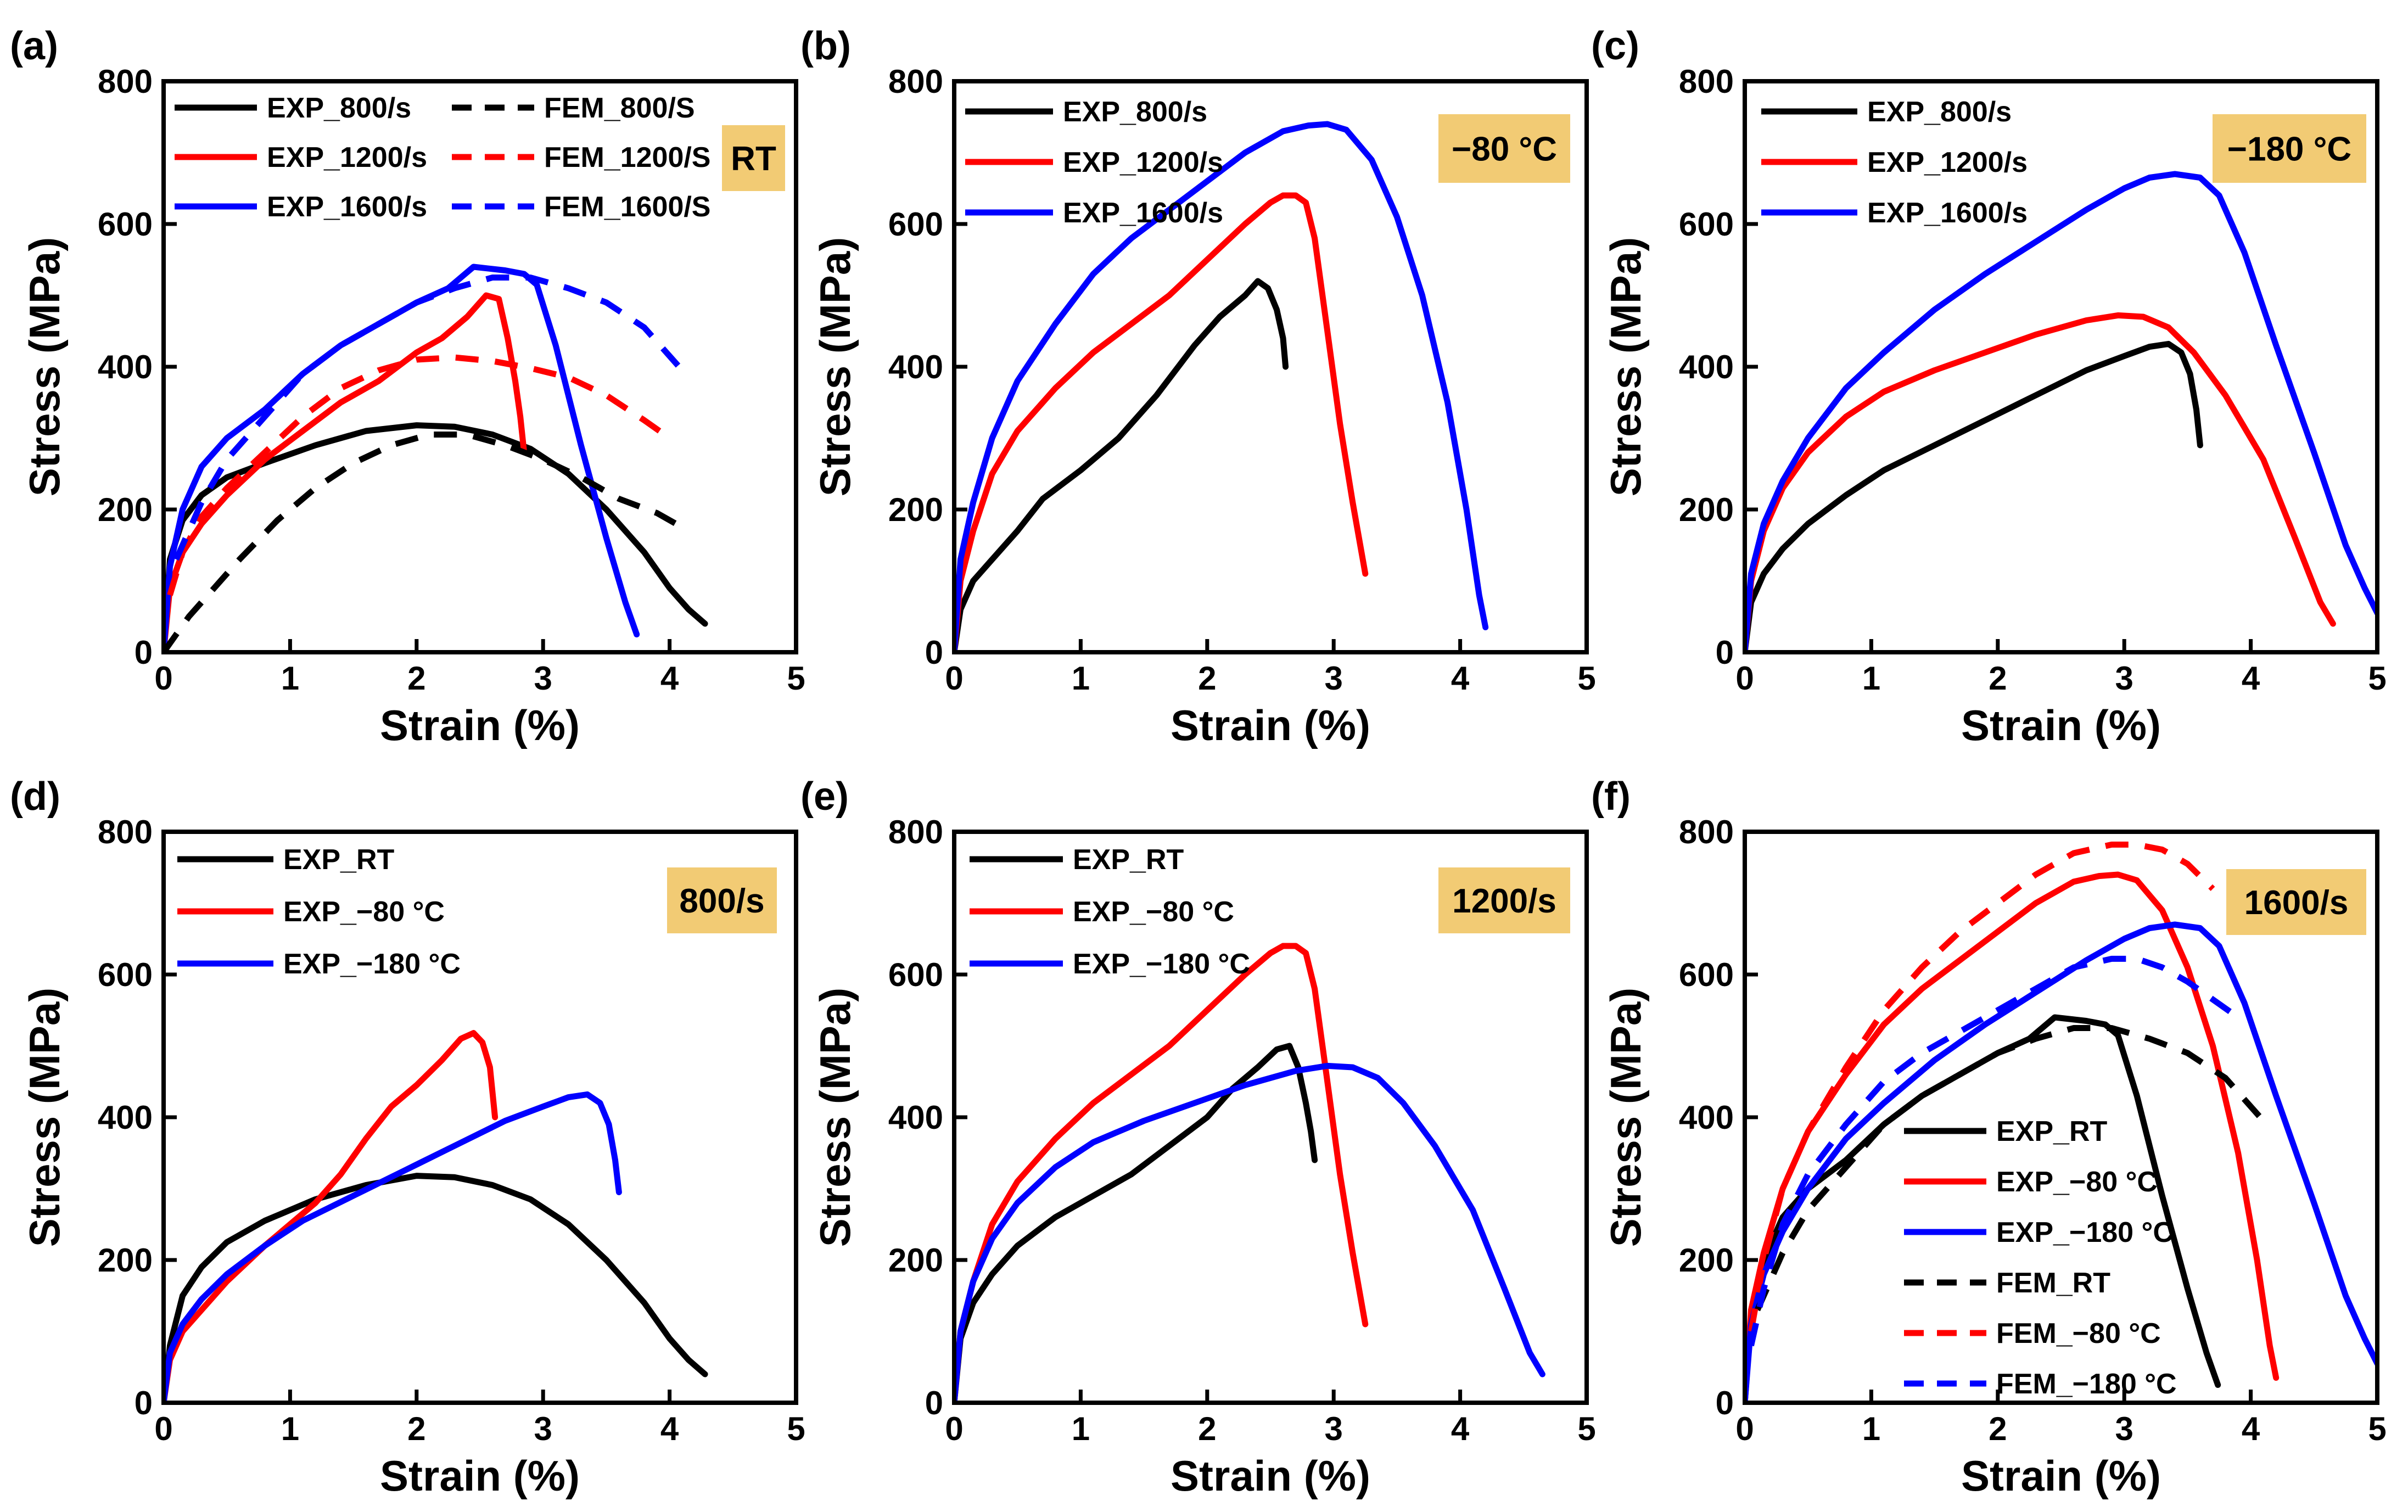 The image size is (2408, 1512). I want to click on condition-tag-label: 1200/s, so click(1504, 901).